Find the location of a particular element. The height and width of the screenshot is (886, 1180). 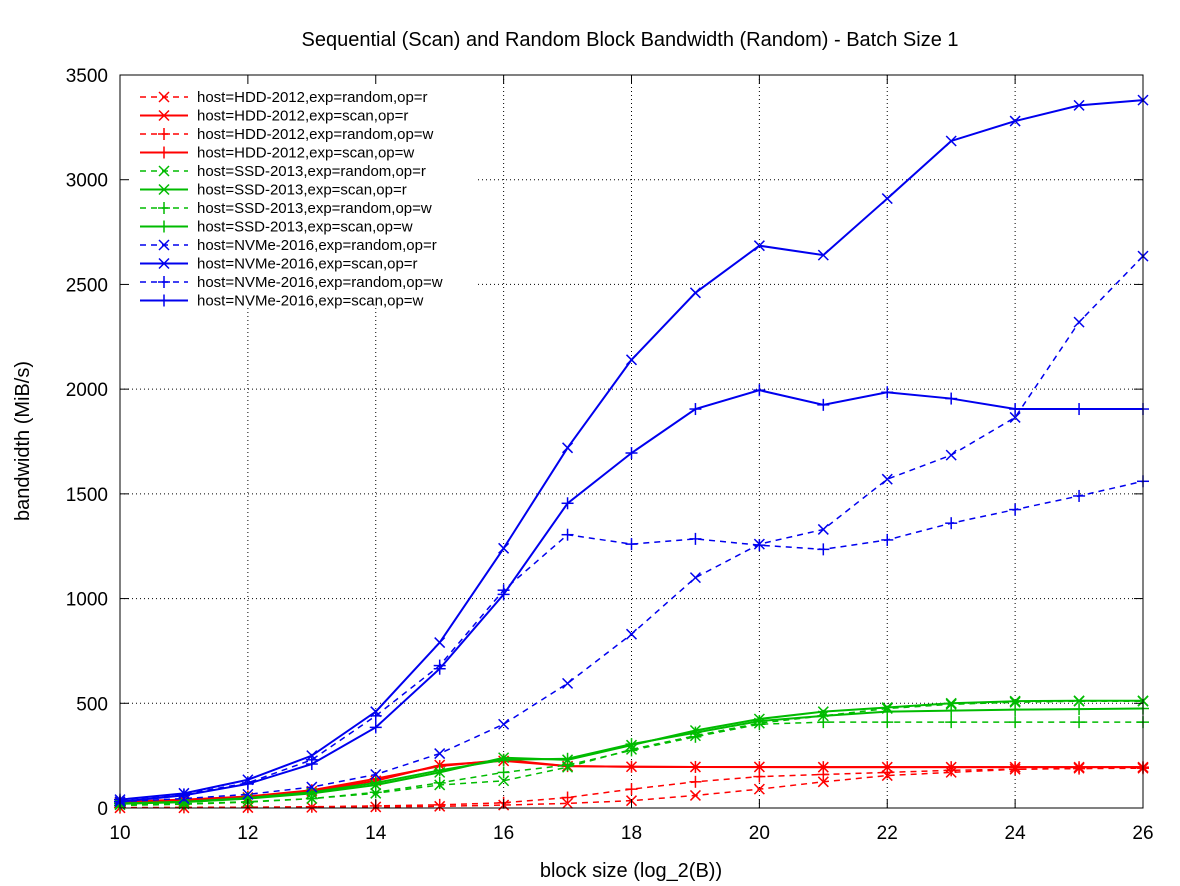

y-tick-label: 0 is located at coordinates (102, 809).